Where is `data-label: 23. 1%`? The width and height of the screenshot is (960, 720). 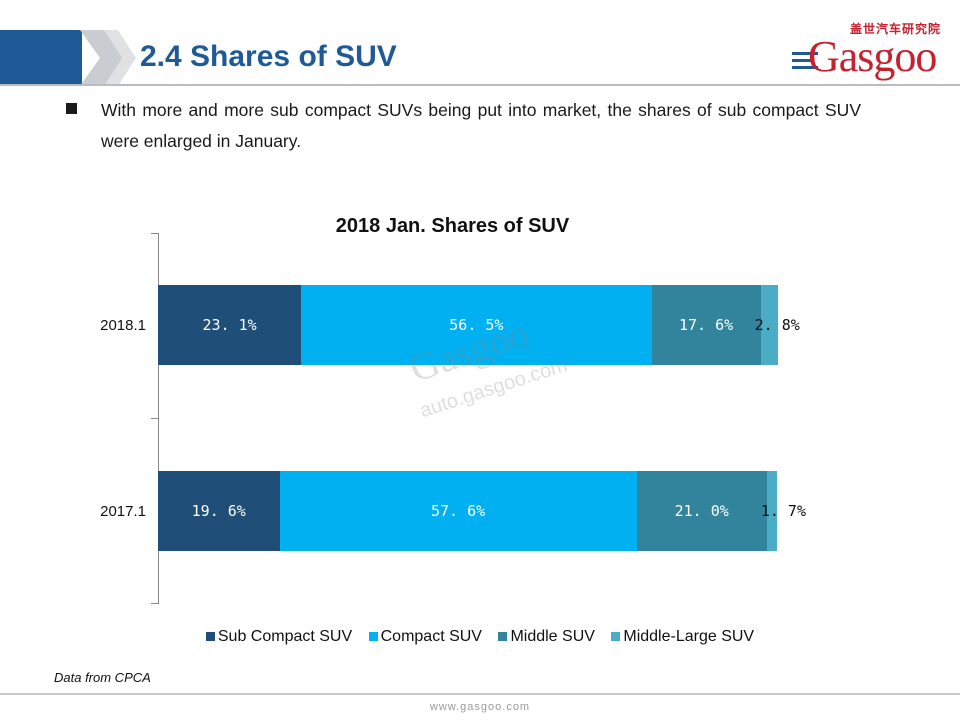 data-label: 23. 1% is located at coordinates (229, 325).